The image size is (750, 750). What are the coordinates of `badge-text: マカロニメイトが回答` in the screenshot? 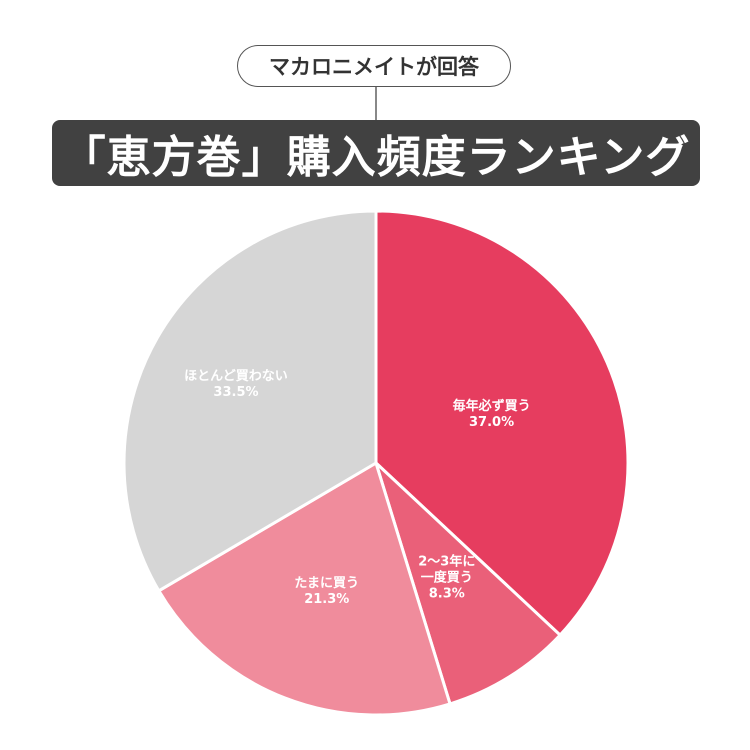 It's located at (374, 67).